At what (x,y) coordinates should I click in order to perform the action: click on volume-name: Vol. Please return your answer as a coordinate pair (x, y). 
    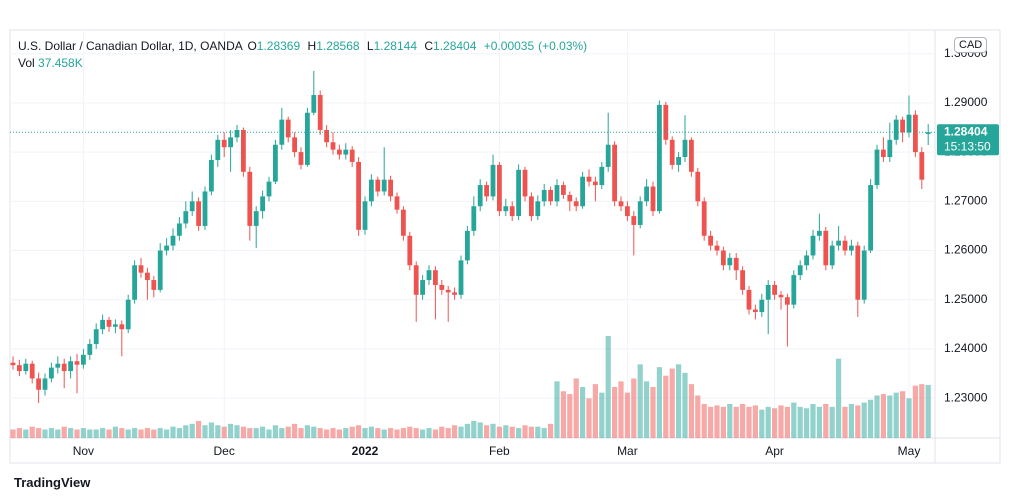
    Looking at the image, I should click on (26, 63).